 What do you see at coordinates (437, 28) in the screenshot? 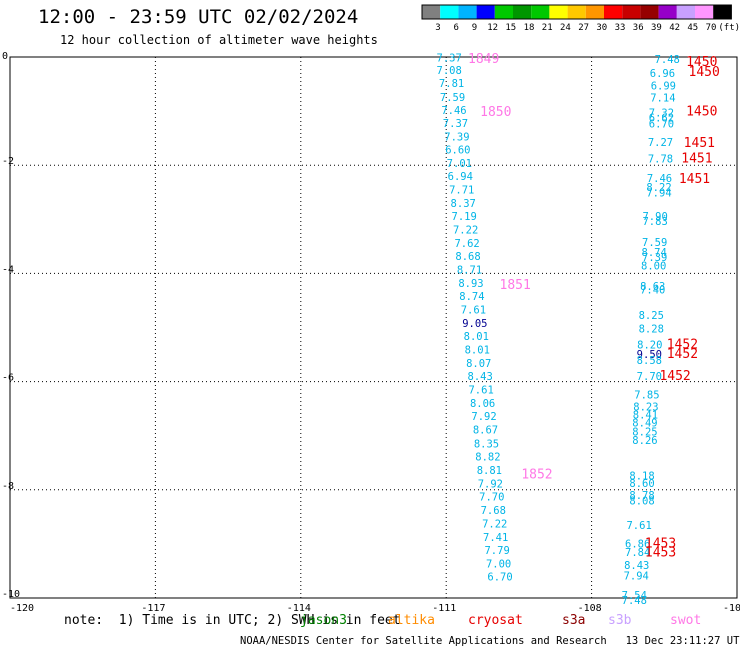
I see `color-scale-label: 3` at bounding box center [437, 28].